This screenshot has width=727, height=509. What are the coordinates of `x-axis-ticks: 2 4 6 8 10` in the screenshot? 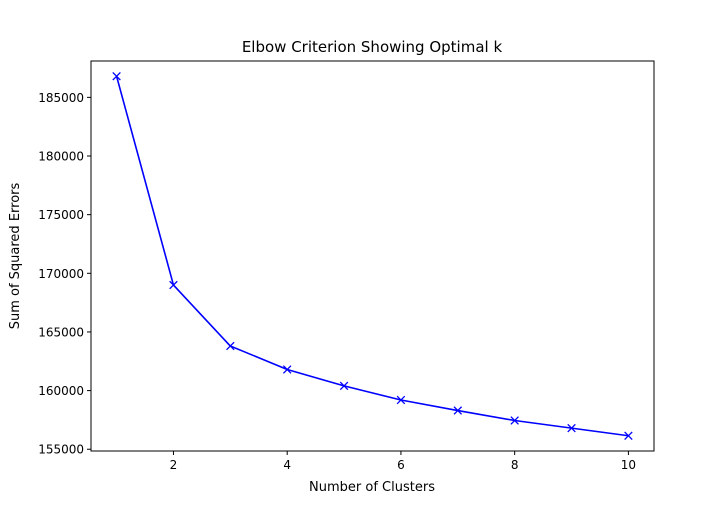 It's located at (403, 461).